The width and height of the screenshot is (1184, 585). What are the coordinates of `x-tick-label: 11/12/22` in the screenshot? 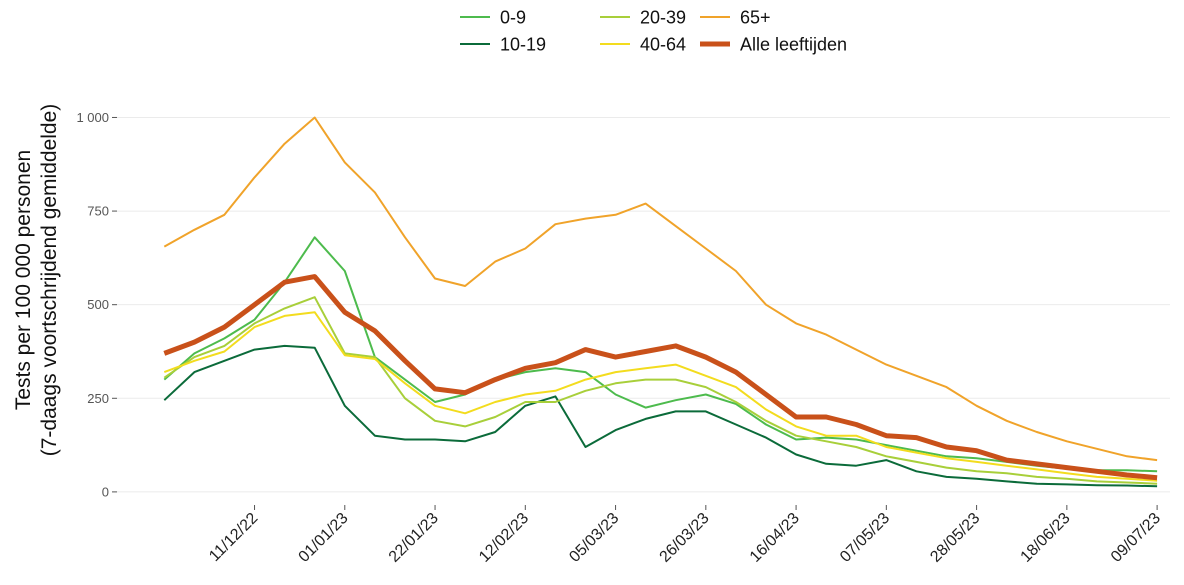 It's located at (233, 537).